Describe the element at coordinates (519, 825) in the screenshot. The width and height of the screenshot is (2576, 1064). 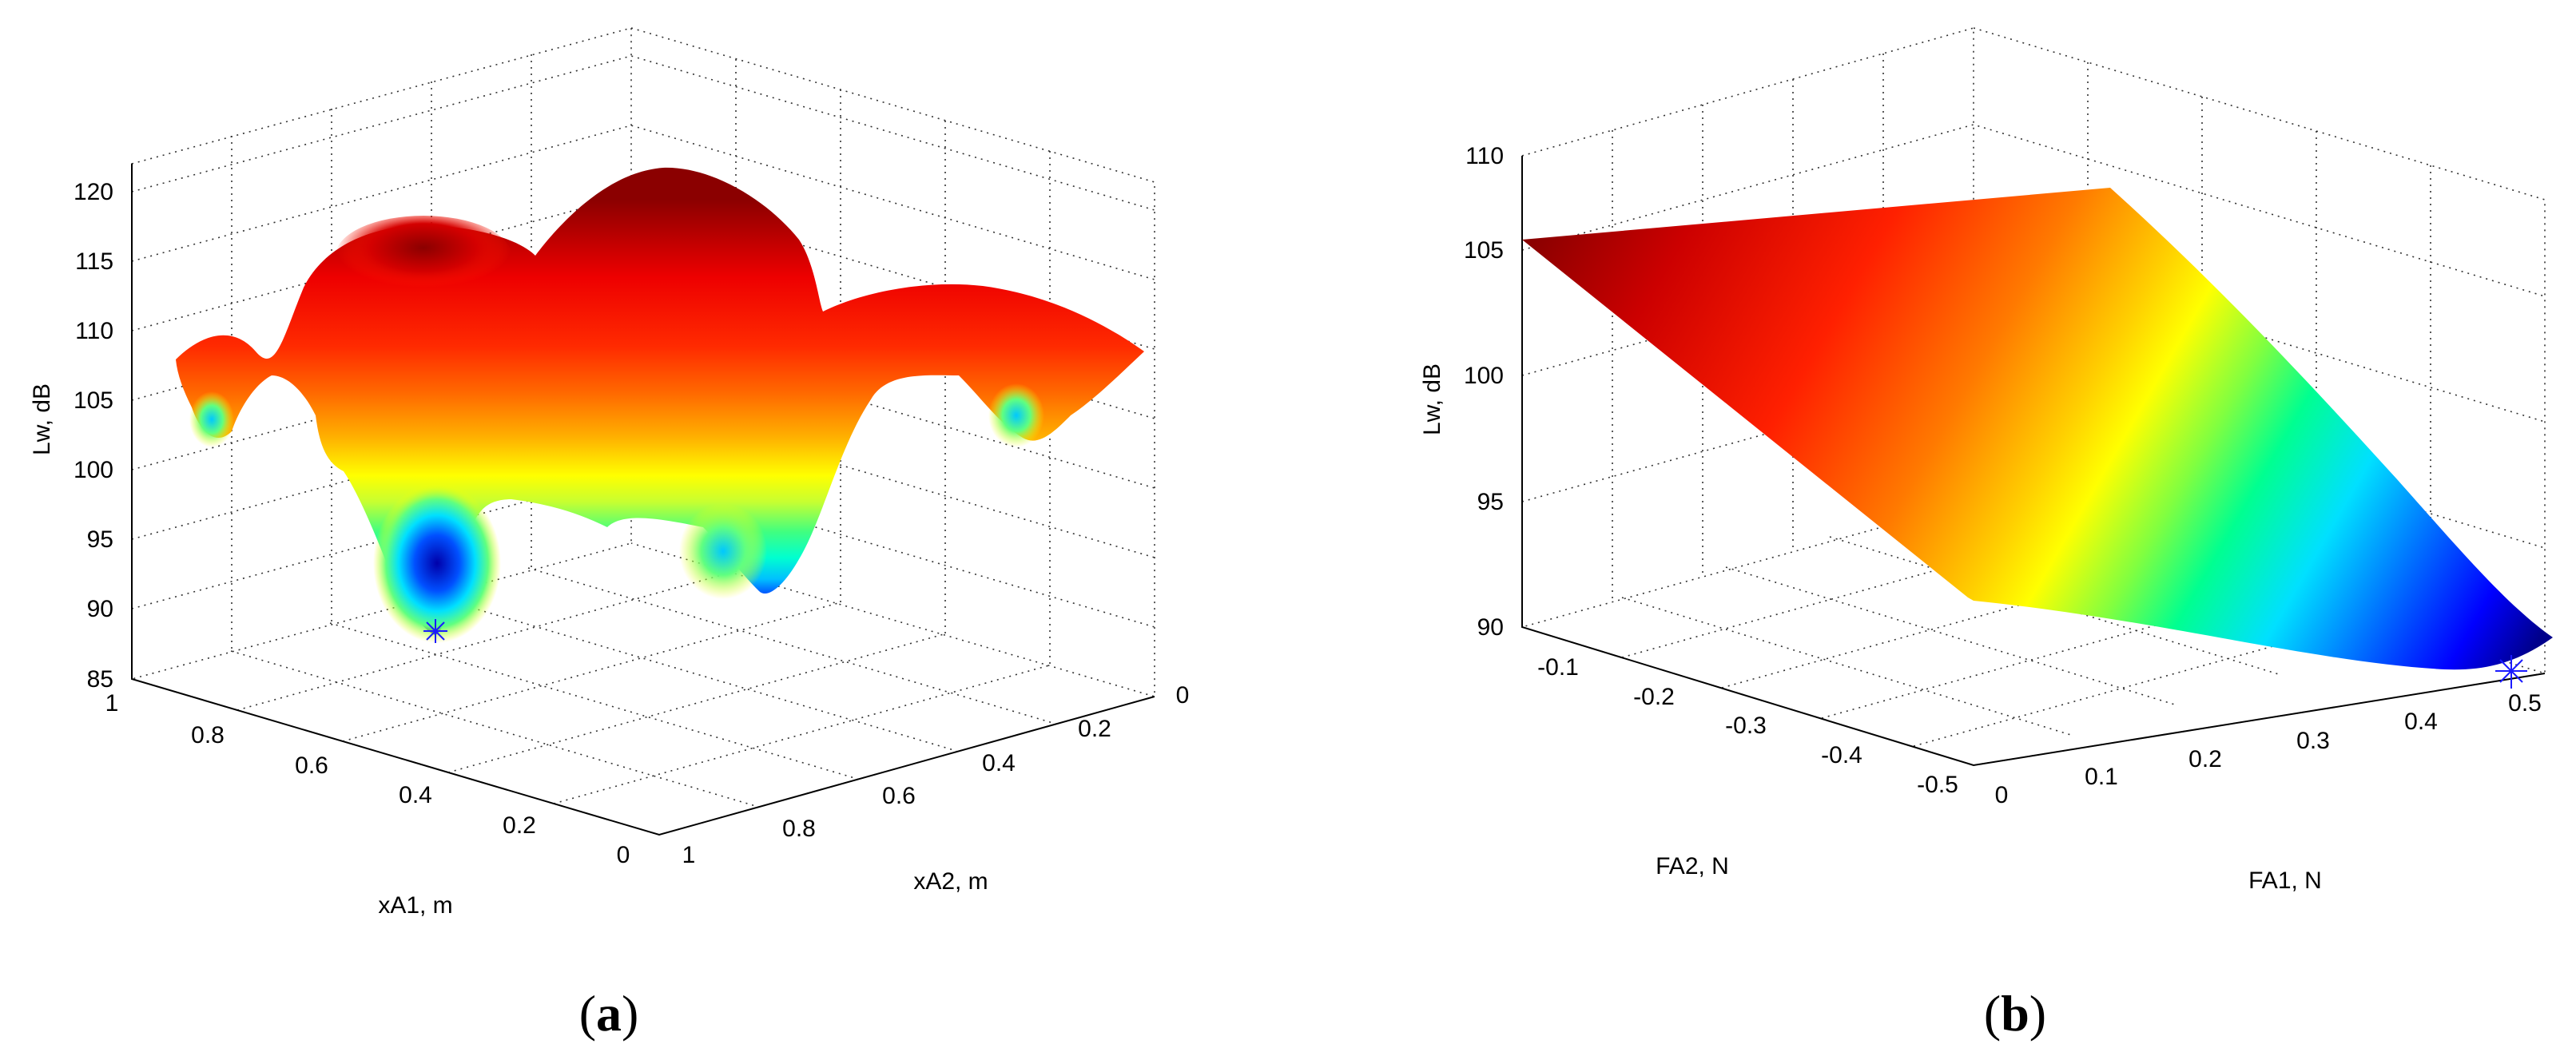
I see `chart-a-x-tick: 0.2` at that location.